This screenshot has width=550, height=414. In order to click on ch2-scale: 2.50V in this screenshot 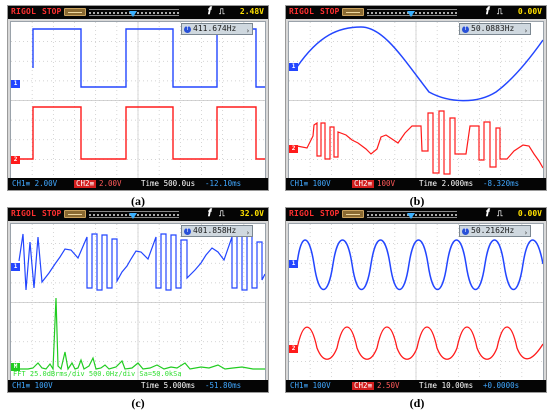, I will do `click(388, 385)`.